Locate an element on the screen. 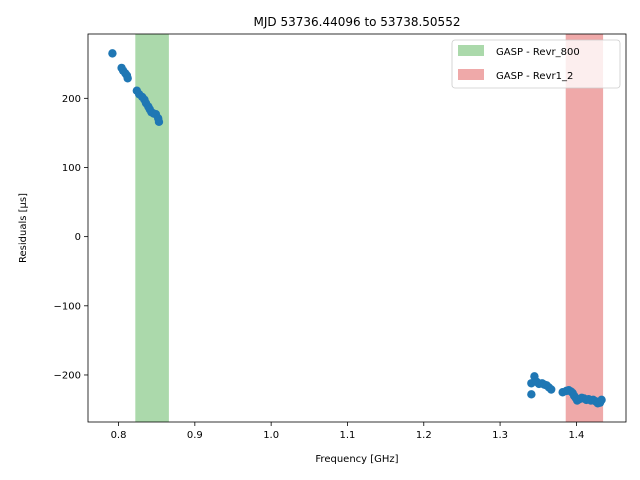  x-tick-label: 1.3 is located at coordinates (500, 435).